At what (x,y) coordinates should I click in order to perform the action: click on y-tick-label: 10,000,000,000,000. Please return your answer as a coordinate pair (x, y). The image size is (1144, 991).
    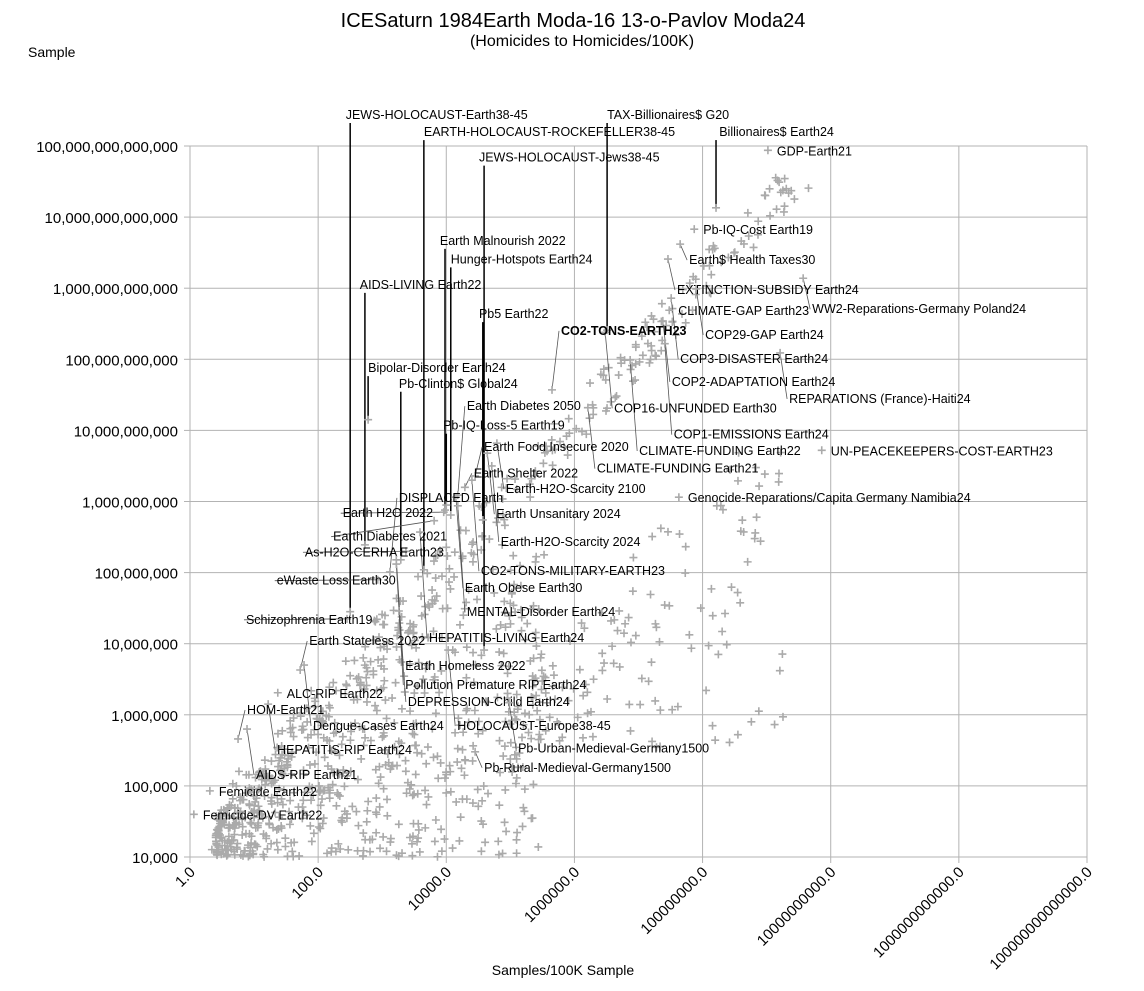
    Looking at the image, I should click on (111, 218).